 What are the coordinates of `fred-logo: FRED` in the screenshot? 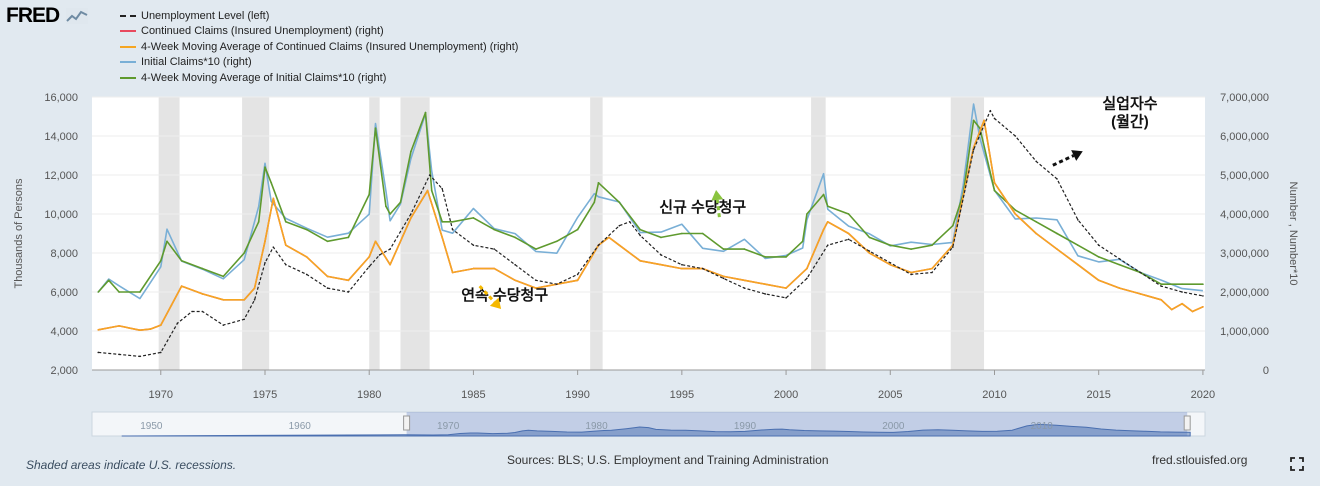 It's located at (47, 16).